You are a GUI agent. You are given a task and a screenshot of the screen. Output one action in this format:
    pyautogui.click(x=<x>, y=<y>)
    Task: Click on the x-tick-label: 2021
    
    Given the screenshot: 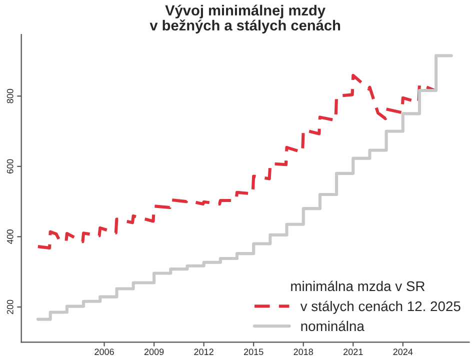 What is the action you would take?
    pyautogui.click(x=353, y=352)
    